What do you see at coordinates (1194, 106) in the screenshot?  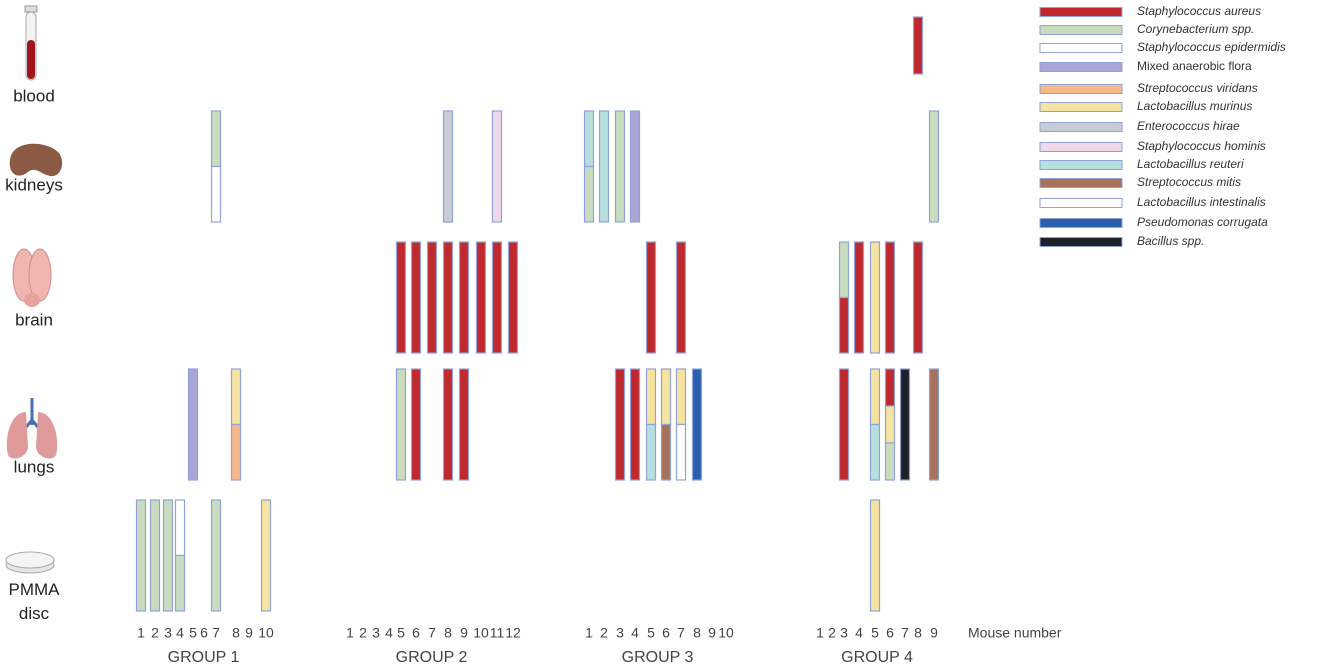 I see `legend-label: Lactobacillus murinus` at bounding box center [1194, 106].